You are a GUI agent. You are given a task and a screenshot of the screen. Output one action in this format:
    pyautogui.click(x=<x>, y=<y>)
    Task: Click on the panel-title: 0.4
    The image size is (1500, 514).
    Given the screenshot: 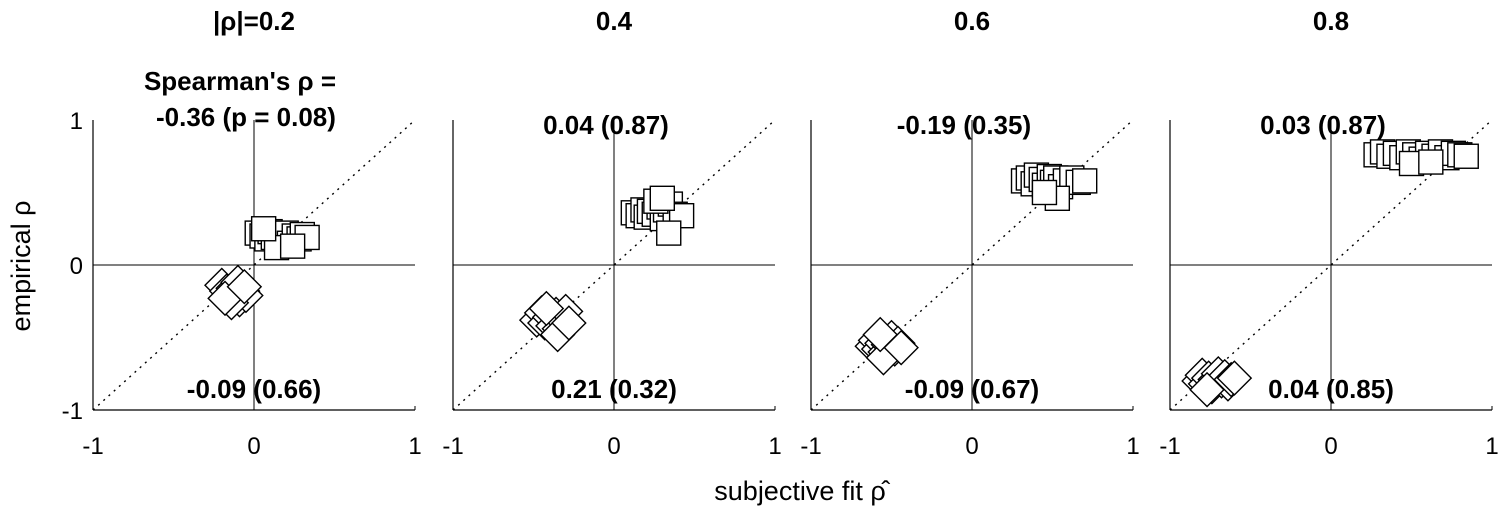 What is the action you would take?
    pyautogui.click(x=614, y=21)
    